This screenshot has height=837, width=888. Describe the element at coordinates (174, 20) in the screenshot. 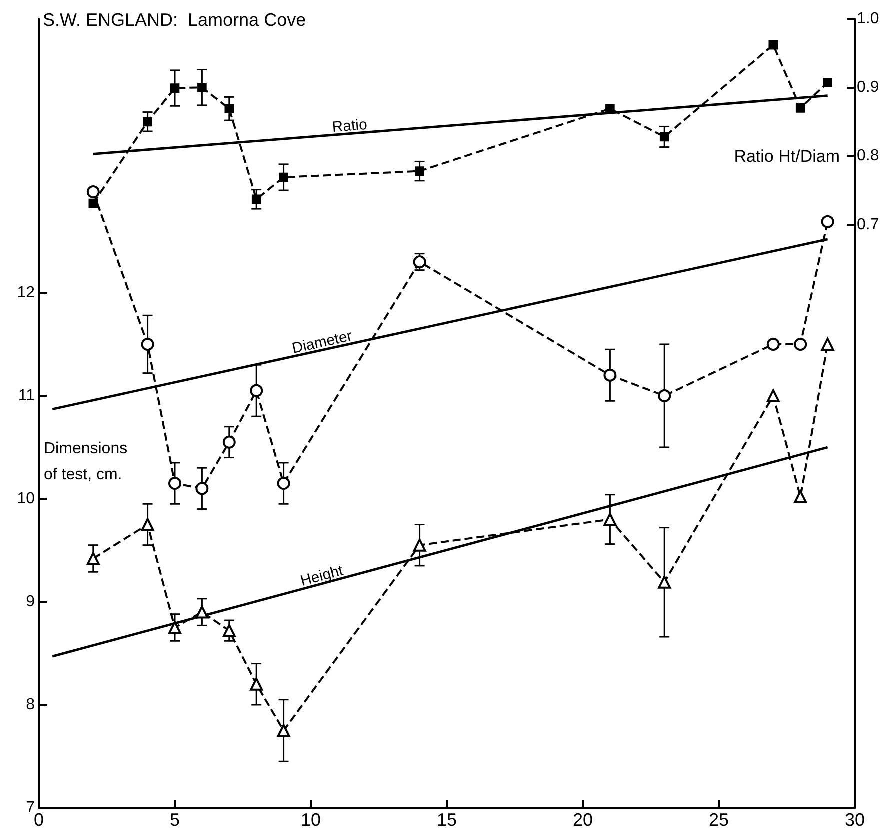

I see `chart-title: S.W. ENGLAND: Lamorna Cove` at that location.